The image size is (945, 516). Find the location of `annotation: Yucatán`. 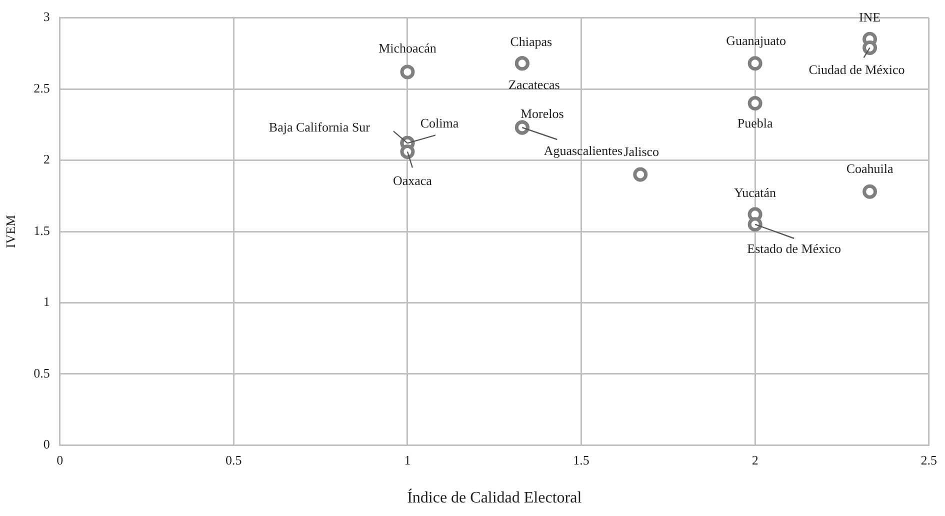

annotation: Yucatán is located at coordinates (755, 192).